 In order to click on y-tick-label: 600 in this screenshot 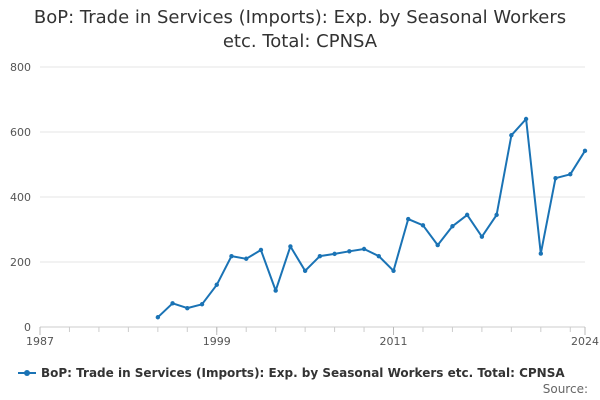, I will do `click(20, 132)`.